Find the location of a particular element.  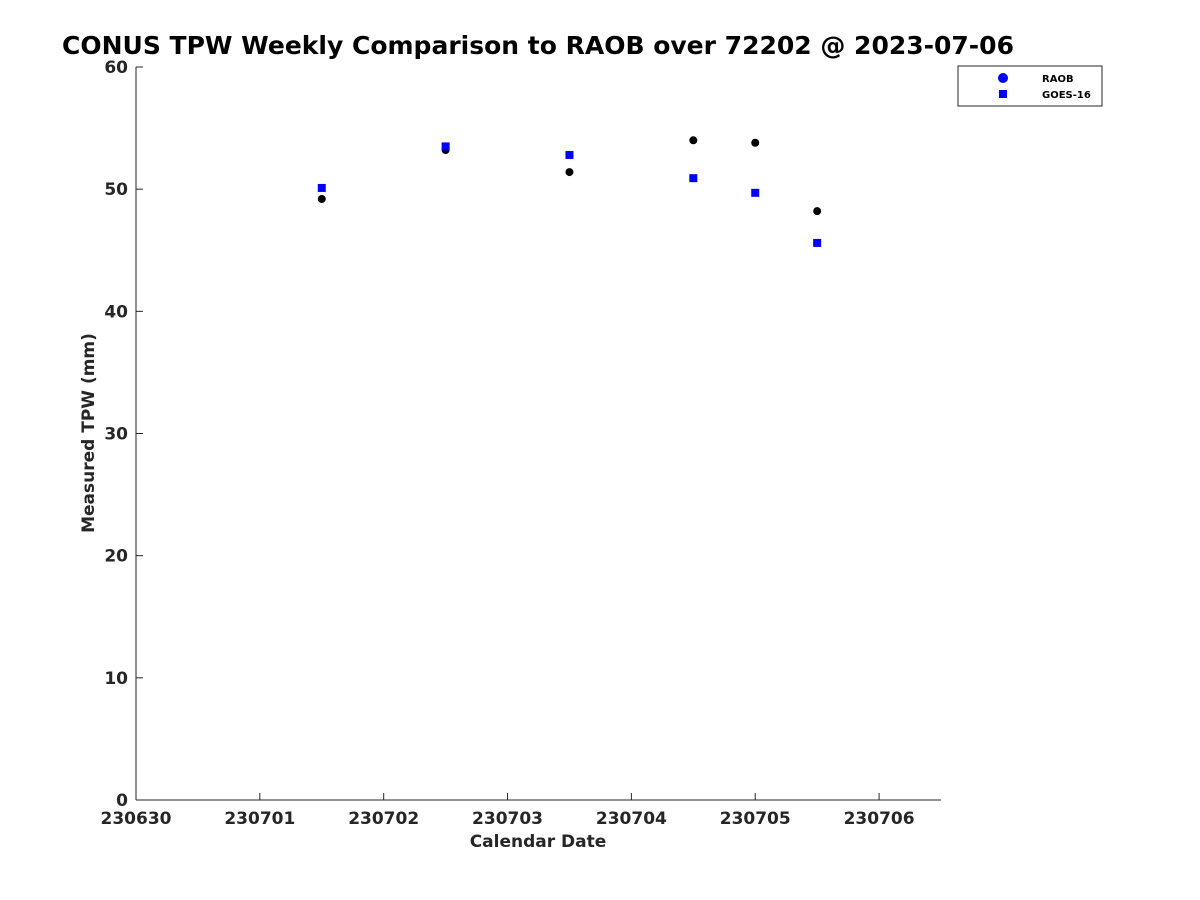

y-tick-label-10: 10 is located at coordinates (116, 679).